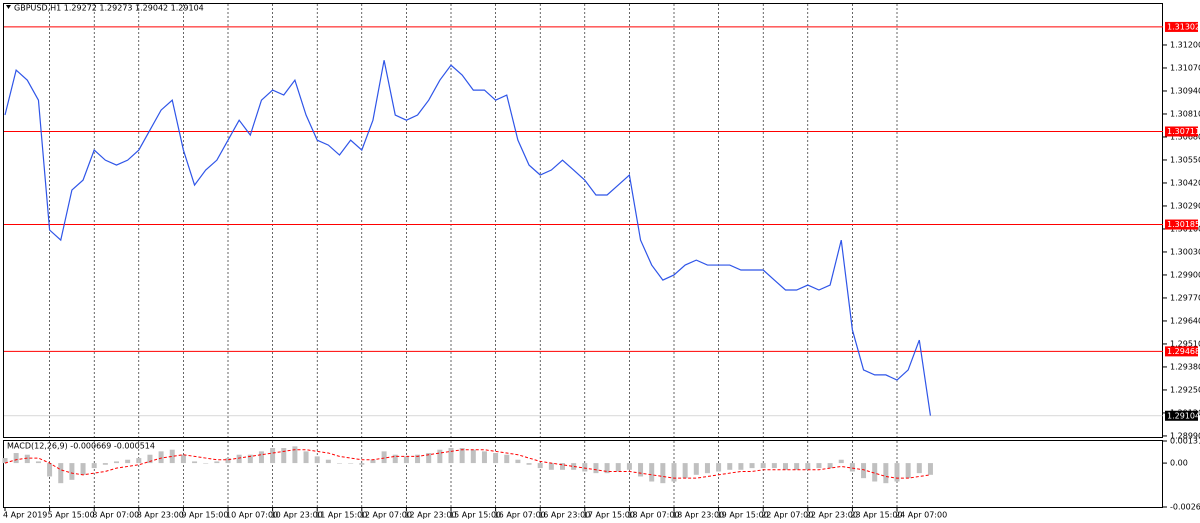 Image resolution: width=1200 pixels, height=523 pixels. What do you see at coordinates (1185, 159) in the screenshot?
I see `y-tick-label: 1.30550` at bounding box center [1185, 159].